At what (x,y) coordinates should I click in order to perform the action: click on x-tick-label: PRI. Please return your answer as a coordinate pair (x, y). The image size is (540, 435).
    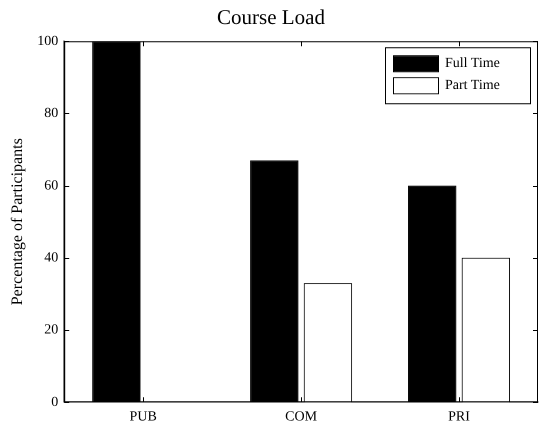
    Looking at the image, I should click on (459, 416).